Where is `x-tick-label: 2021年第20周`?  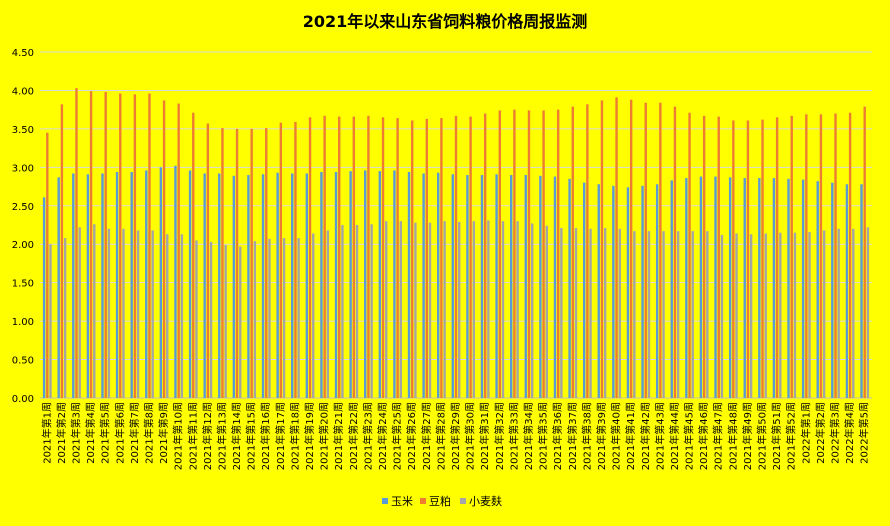
x-tick-label: 2021年第20周 is located at coordinates (324, 436).